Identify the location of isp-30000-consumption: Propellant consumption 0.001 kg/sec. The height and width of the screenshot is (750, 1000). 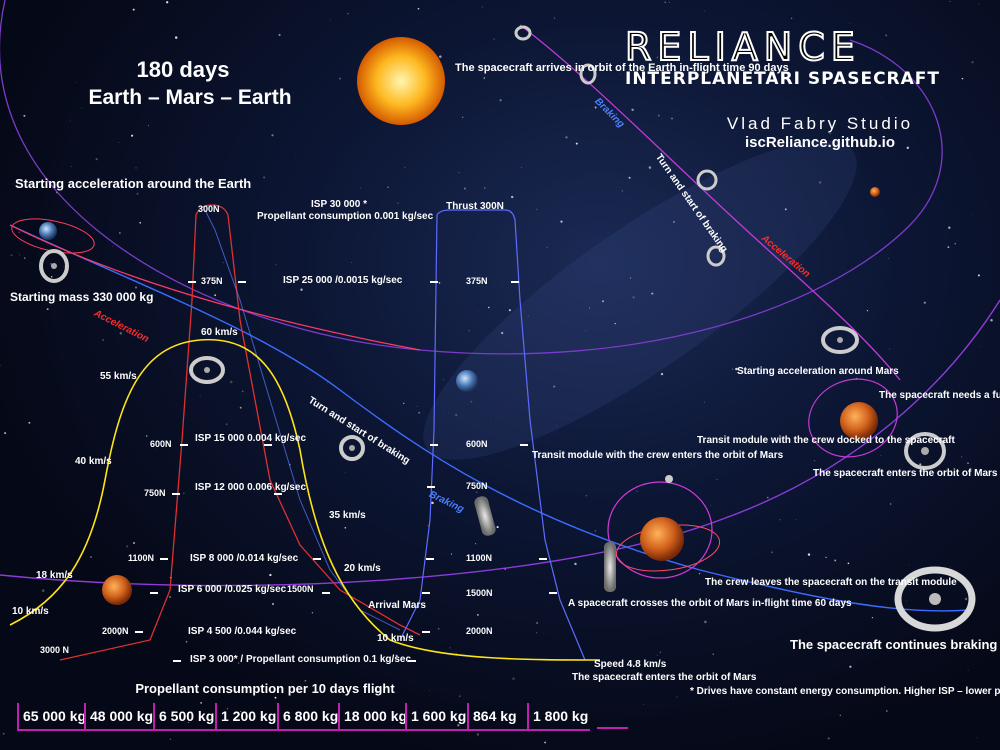
(345, 216).